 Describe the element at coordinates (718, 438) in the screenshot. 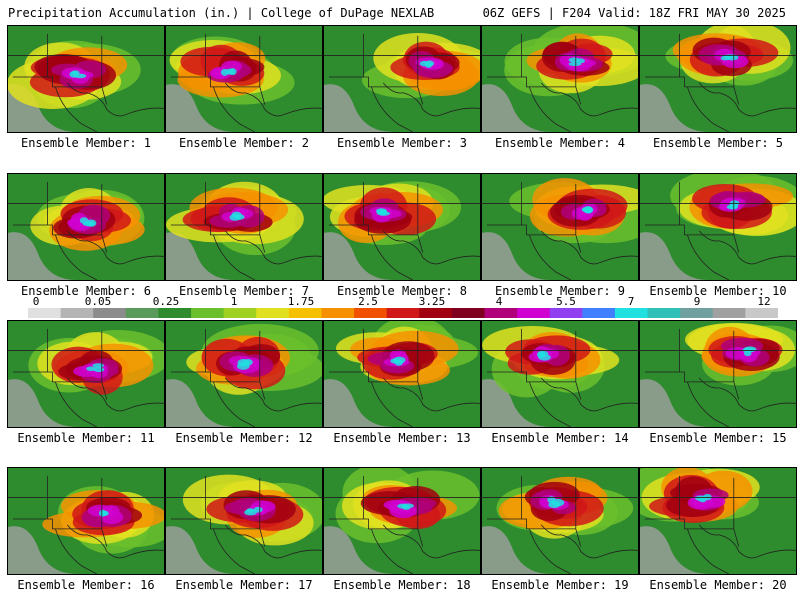

I see `ensemble-member-label: Ensemble Member: 15` at that location.